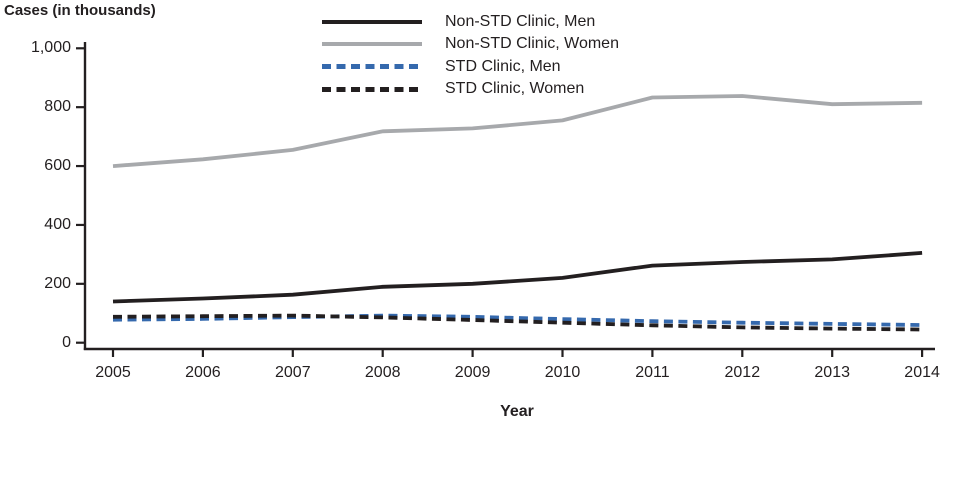 The image size is (960, 496). Describe the element at coordinates (66, 342) in the screenshot. I see `y-tick-label: 0` at that location.